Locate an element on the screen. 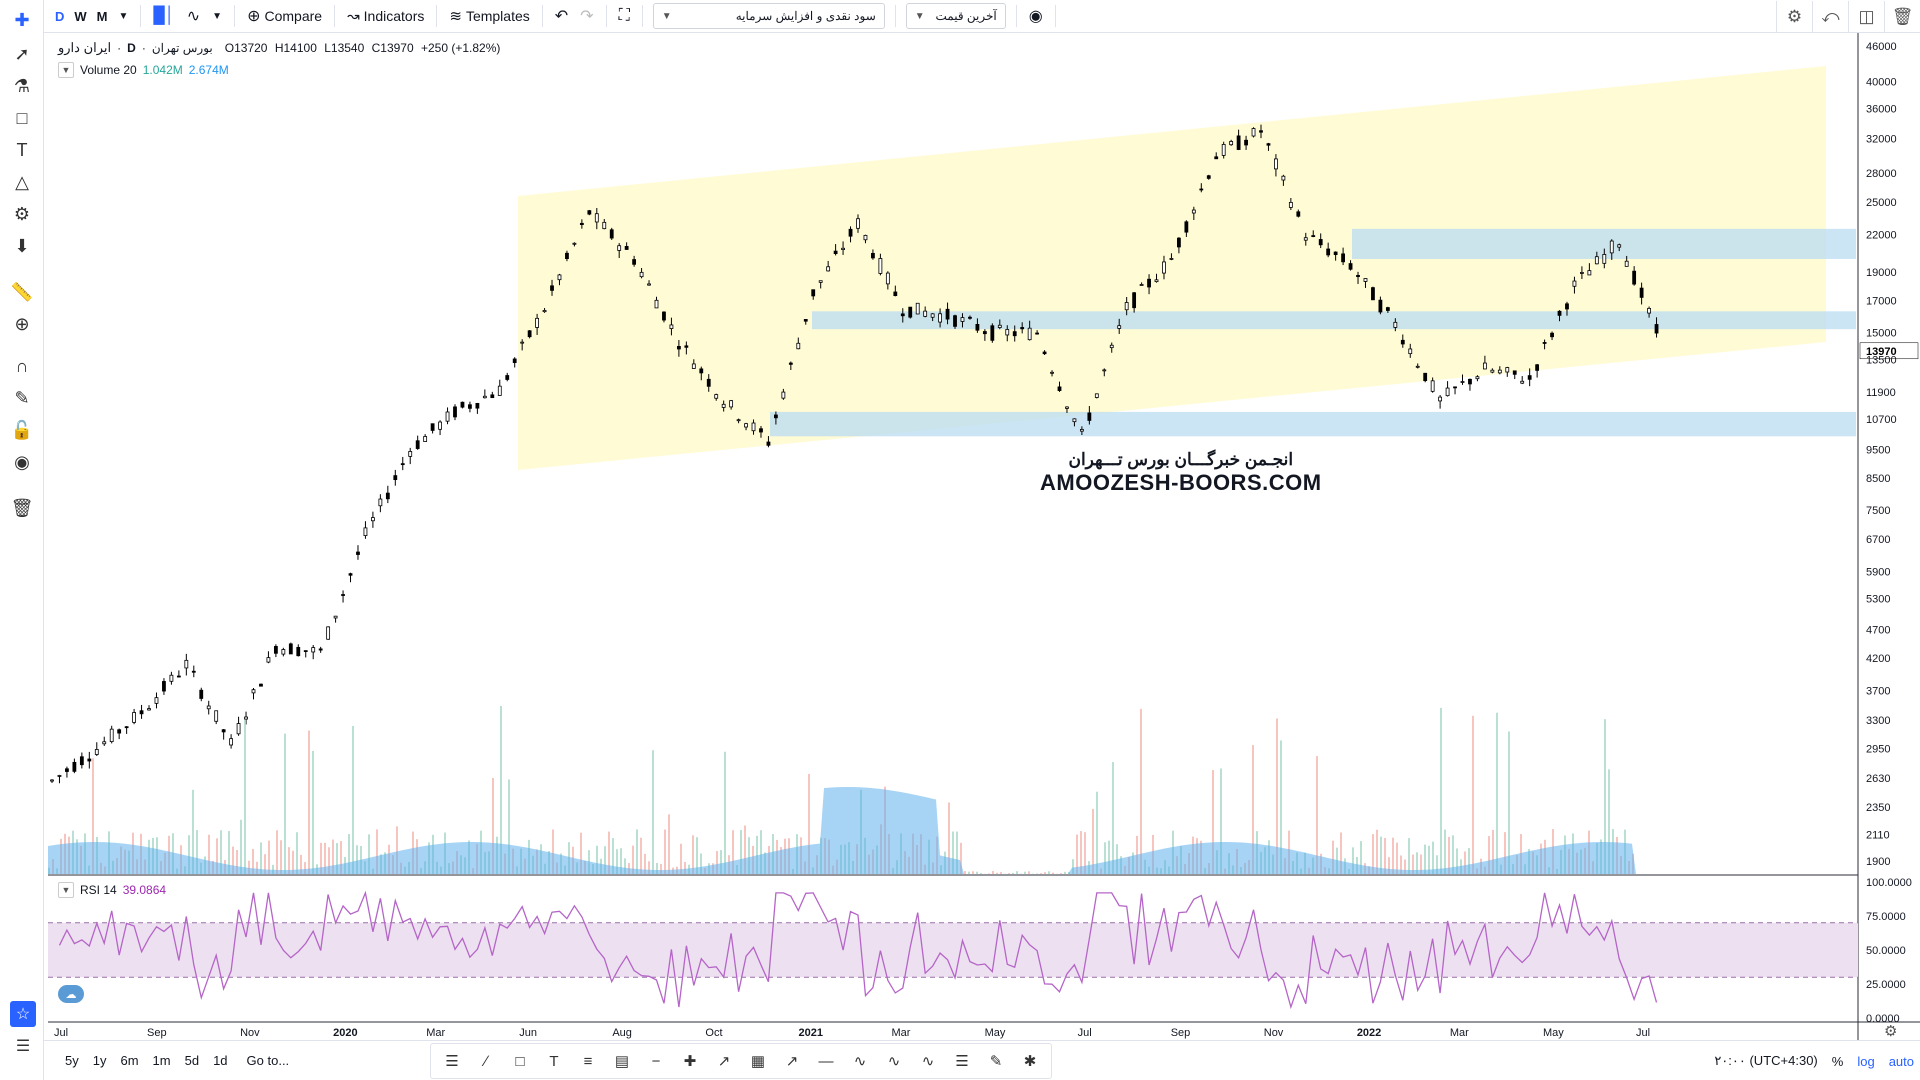  symbol-name: ایران دارو is located at coordinates (85, 47).